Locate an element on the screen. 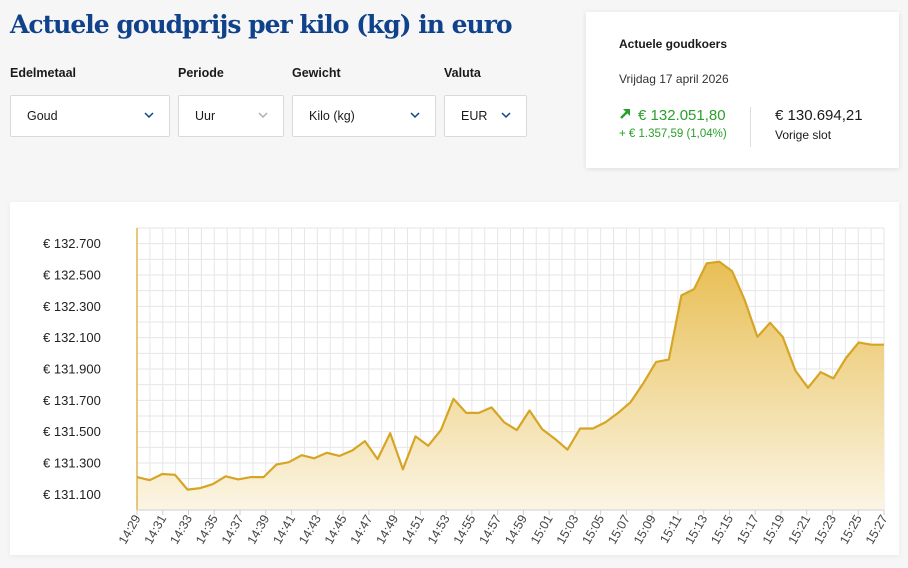 This screenshot has width=908, height=568. x-tick-label: 15:15 is located at coordinates (722, 529).